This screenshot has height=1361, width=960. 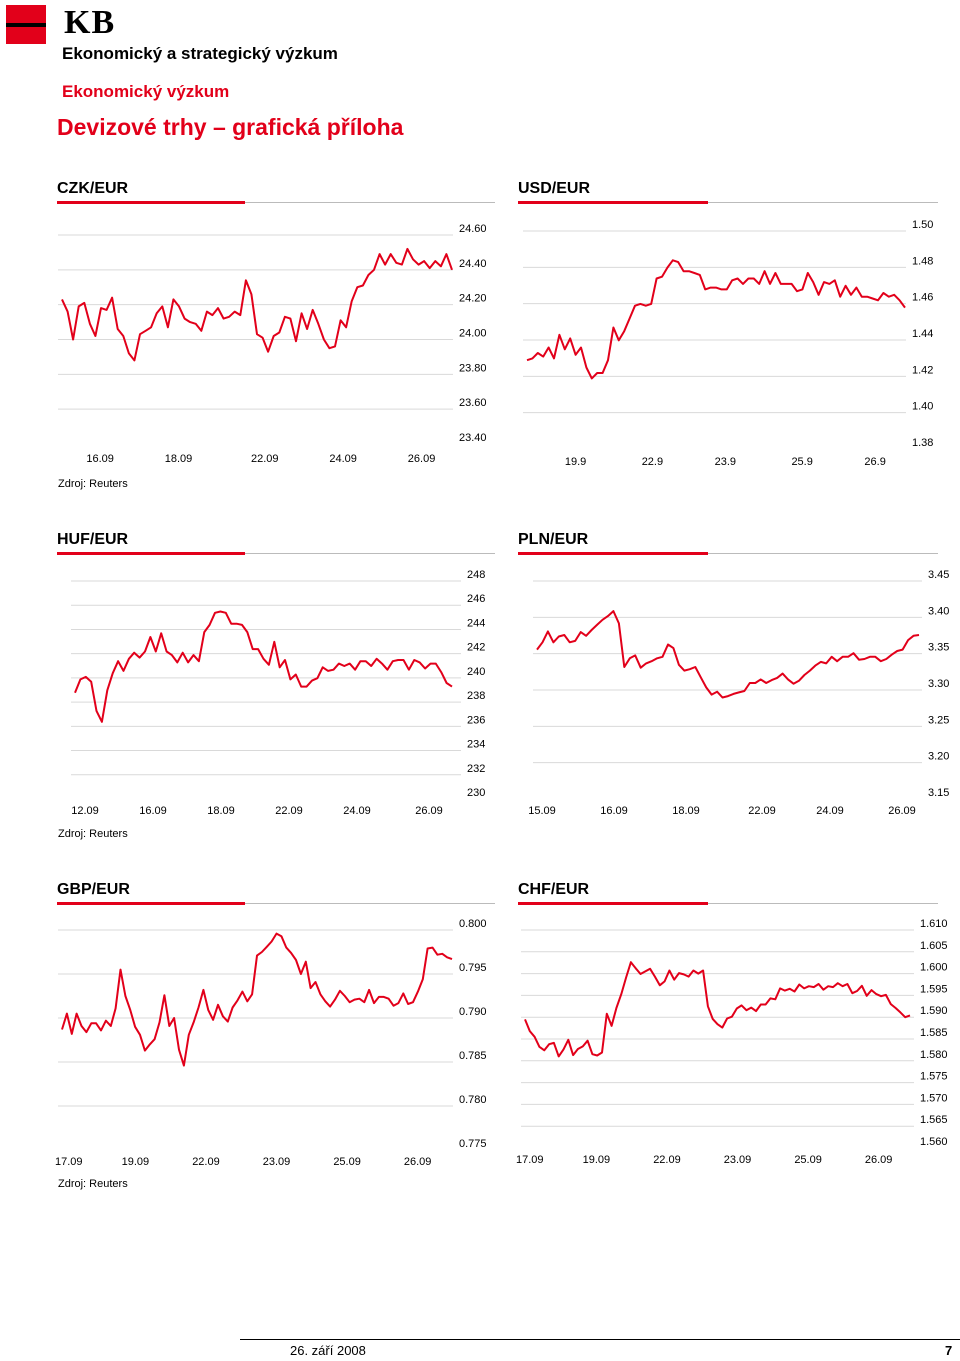 I want to click on x-tick-label: 23.9, so click(x=725, y=462).